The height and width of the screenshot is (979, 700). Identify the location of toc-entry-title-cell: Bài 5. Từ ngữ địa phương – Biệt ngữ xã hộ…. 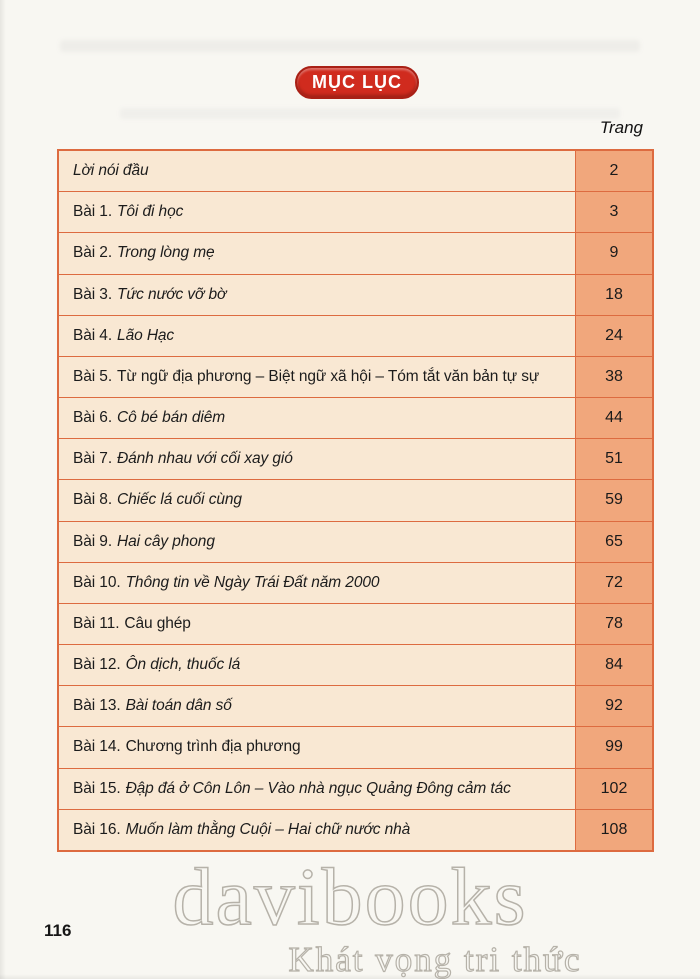
(317, 377).